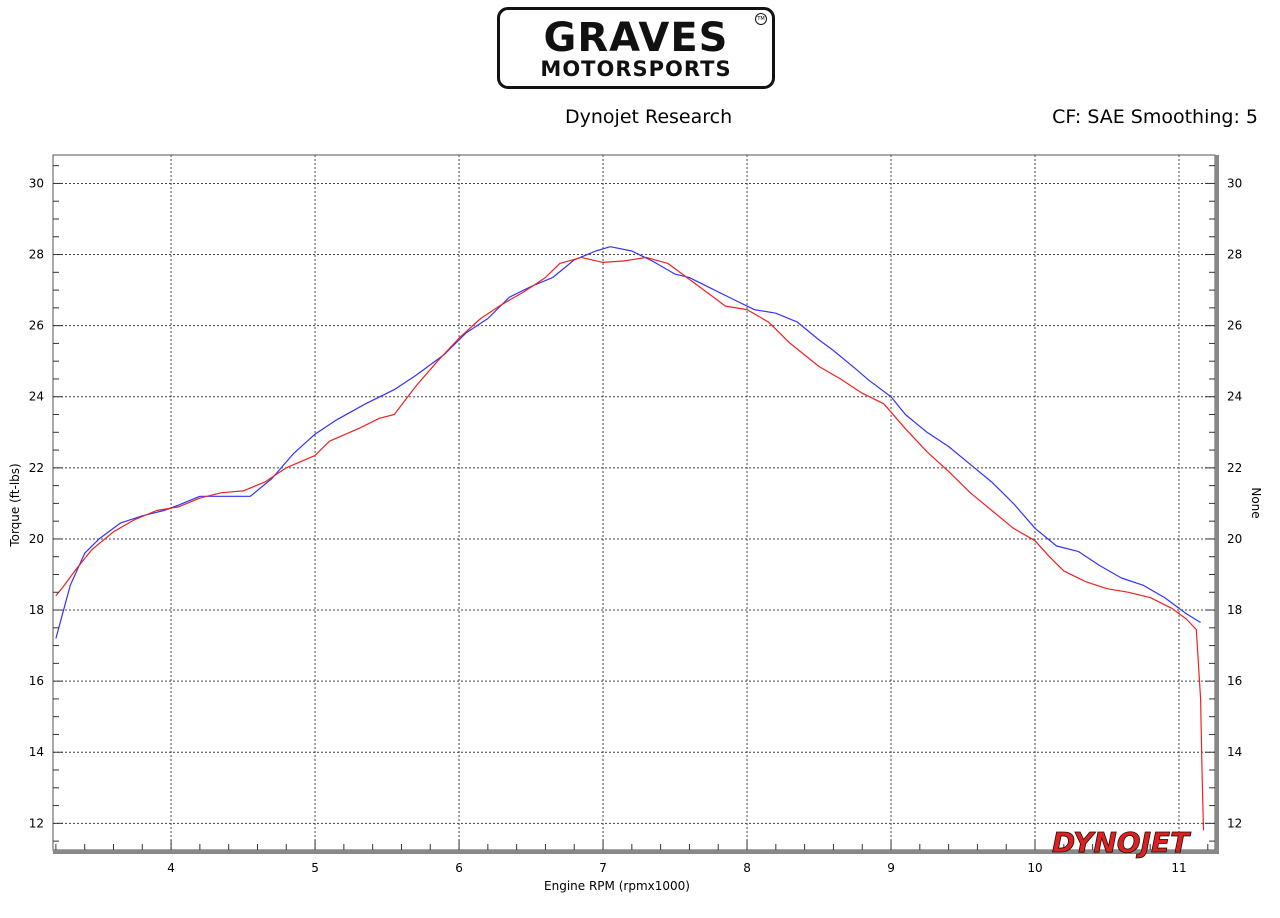 Image resolution: width=1280 pixels, height=918 pixels. I want to click on y-axis-label: Torque (ft-lbs), so click(15, 505).